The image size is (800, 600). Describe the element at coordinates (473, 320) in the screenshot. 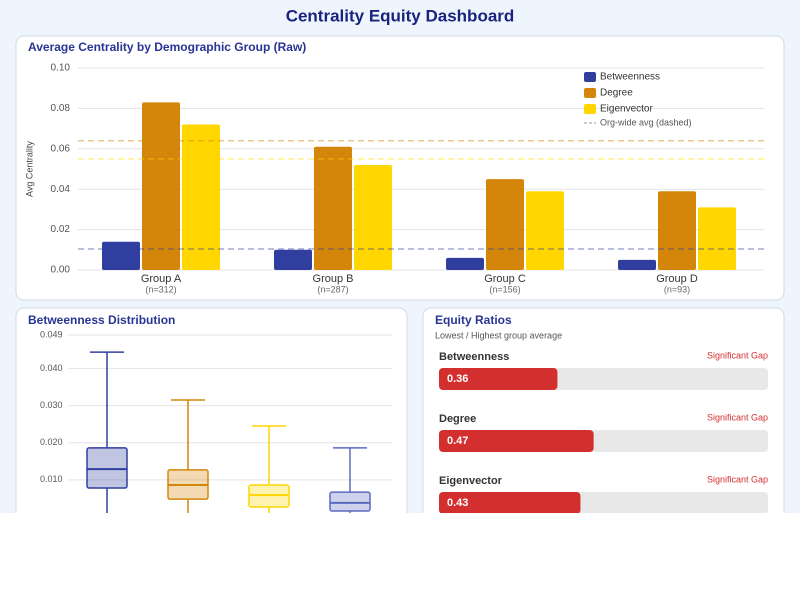

I see `panel-title: Equity Ratios` at that location.